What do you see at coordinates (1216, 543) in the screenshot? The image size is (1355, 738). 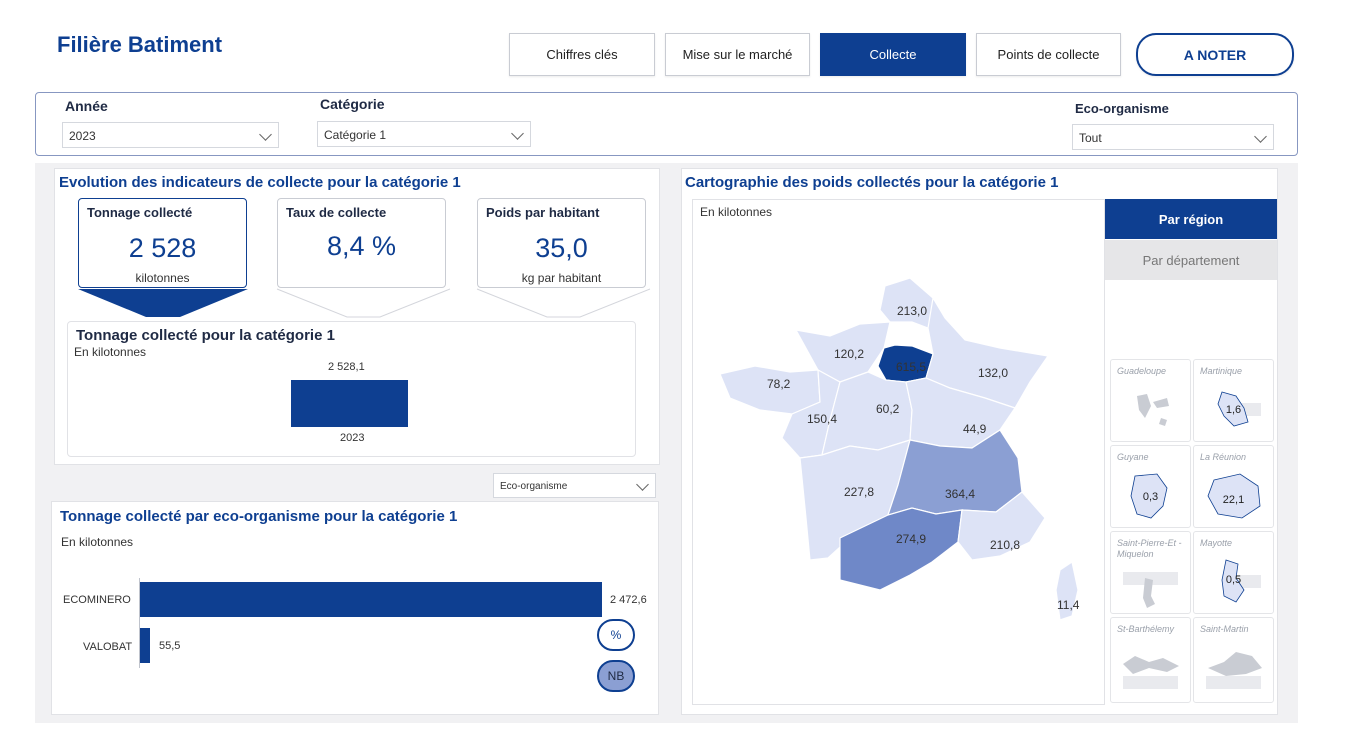 I see `dom-name: Mayotte` at bounding box center [1216, 543].